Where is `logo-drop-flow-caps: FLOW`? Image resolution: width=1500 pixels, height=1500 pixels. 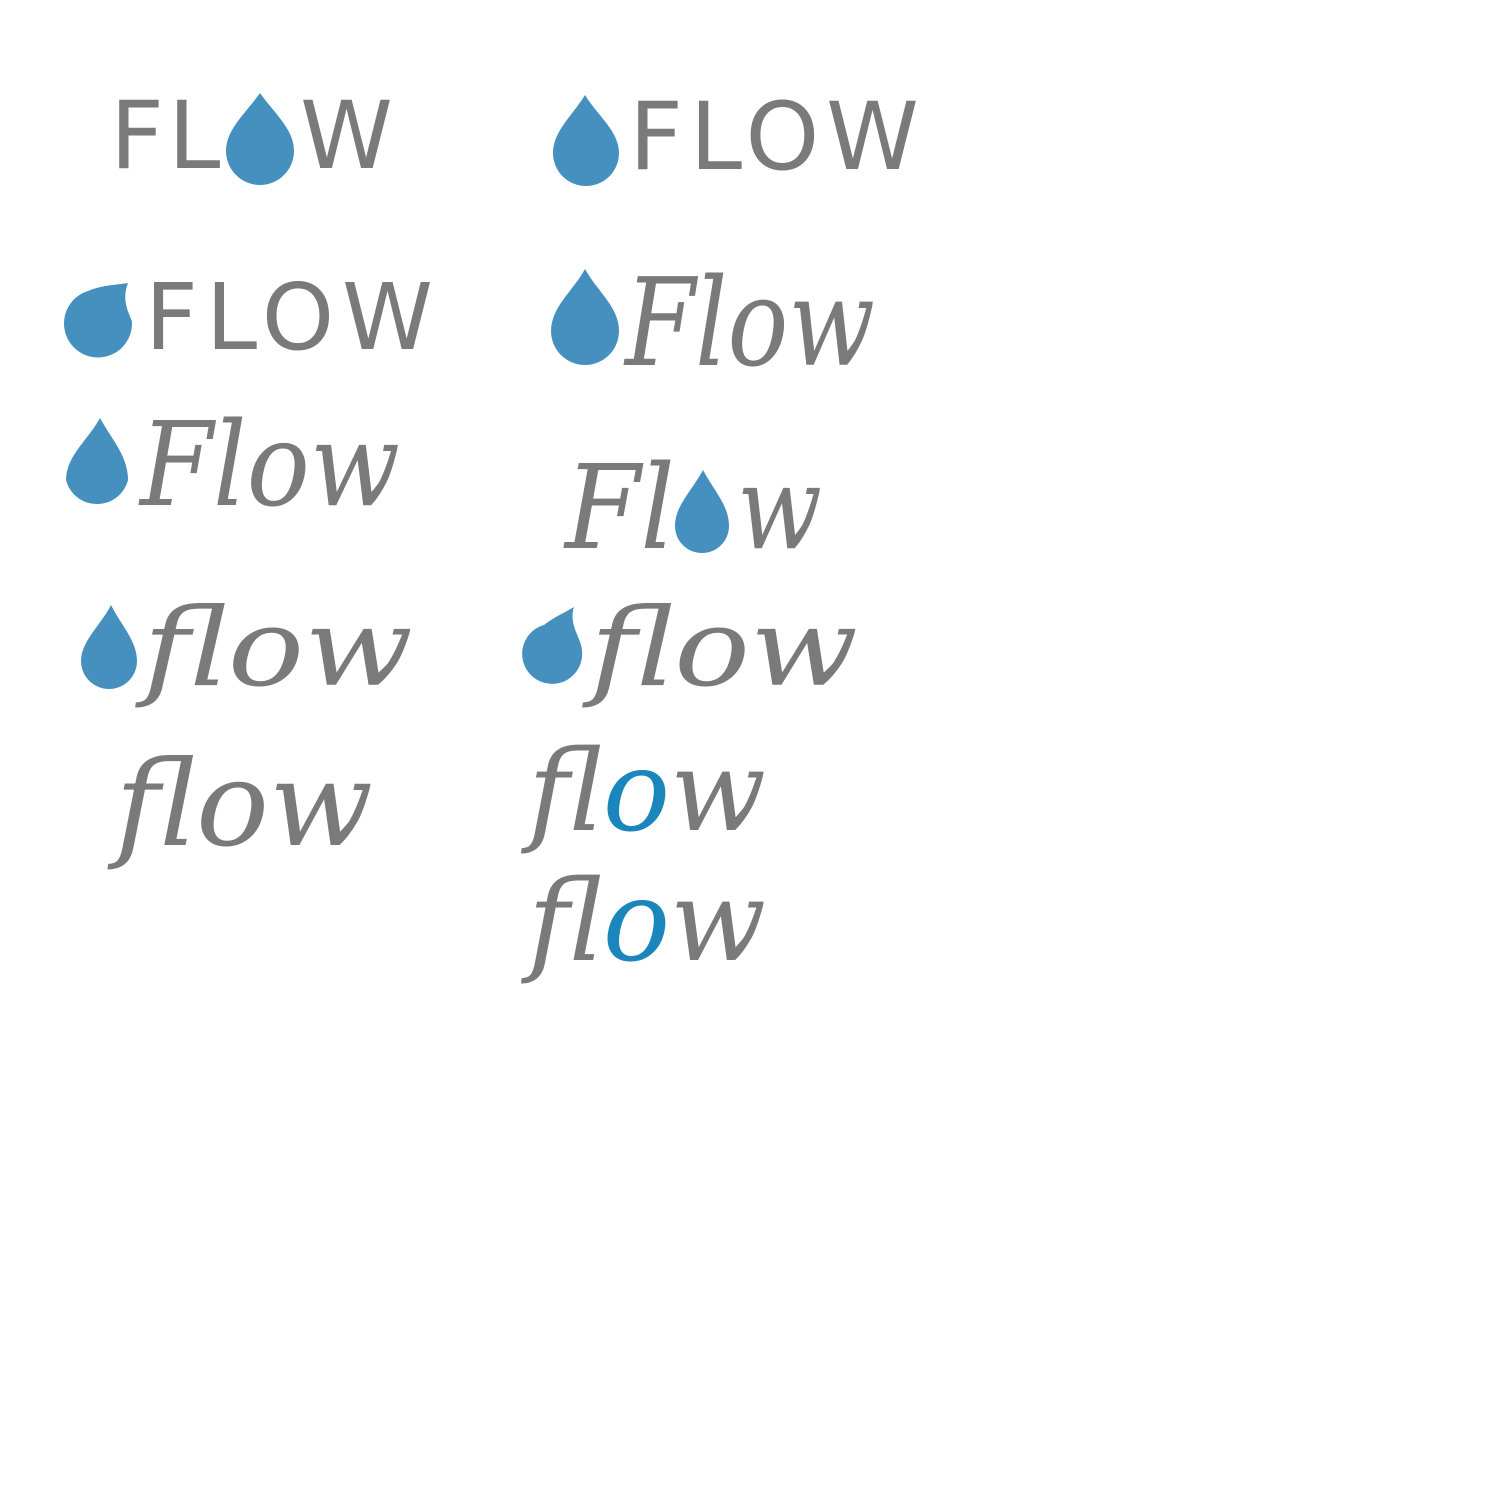
logo-drop-flow-caps: FLOW is located at coordinates (736, 137).